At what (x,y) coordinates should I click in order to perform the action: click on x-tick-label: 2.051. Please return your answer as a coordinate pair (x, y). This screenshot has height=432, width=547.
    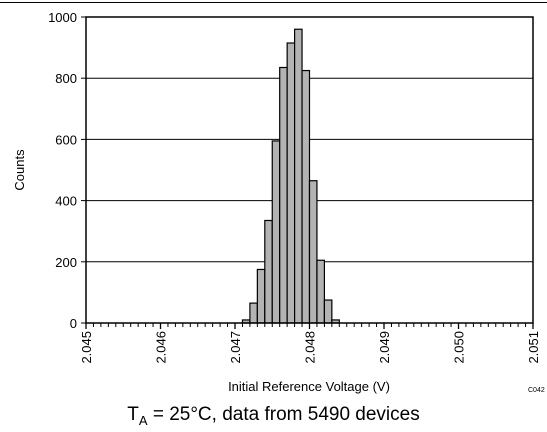
    Looking at the image, I should click on (533, 347).